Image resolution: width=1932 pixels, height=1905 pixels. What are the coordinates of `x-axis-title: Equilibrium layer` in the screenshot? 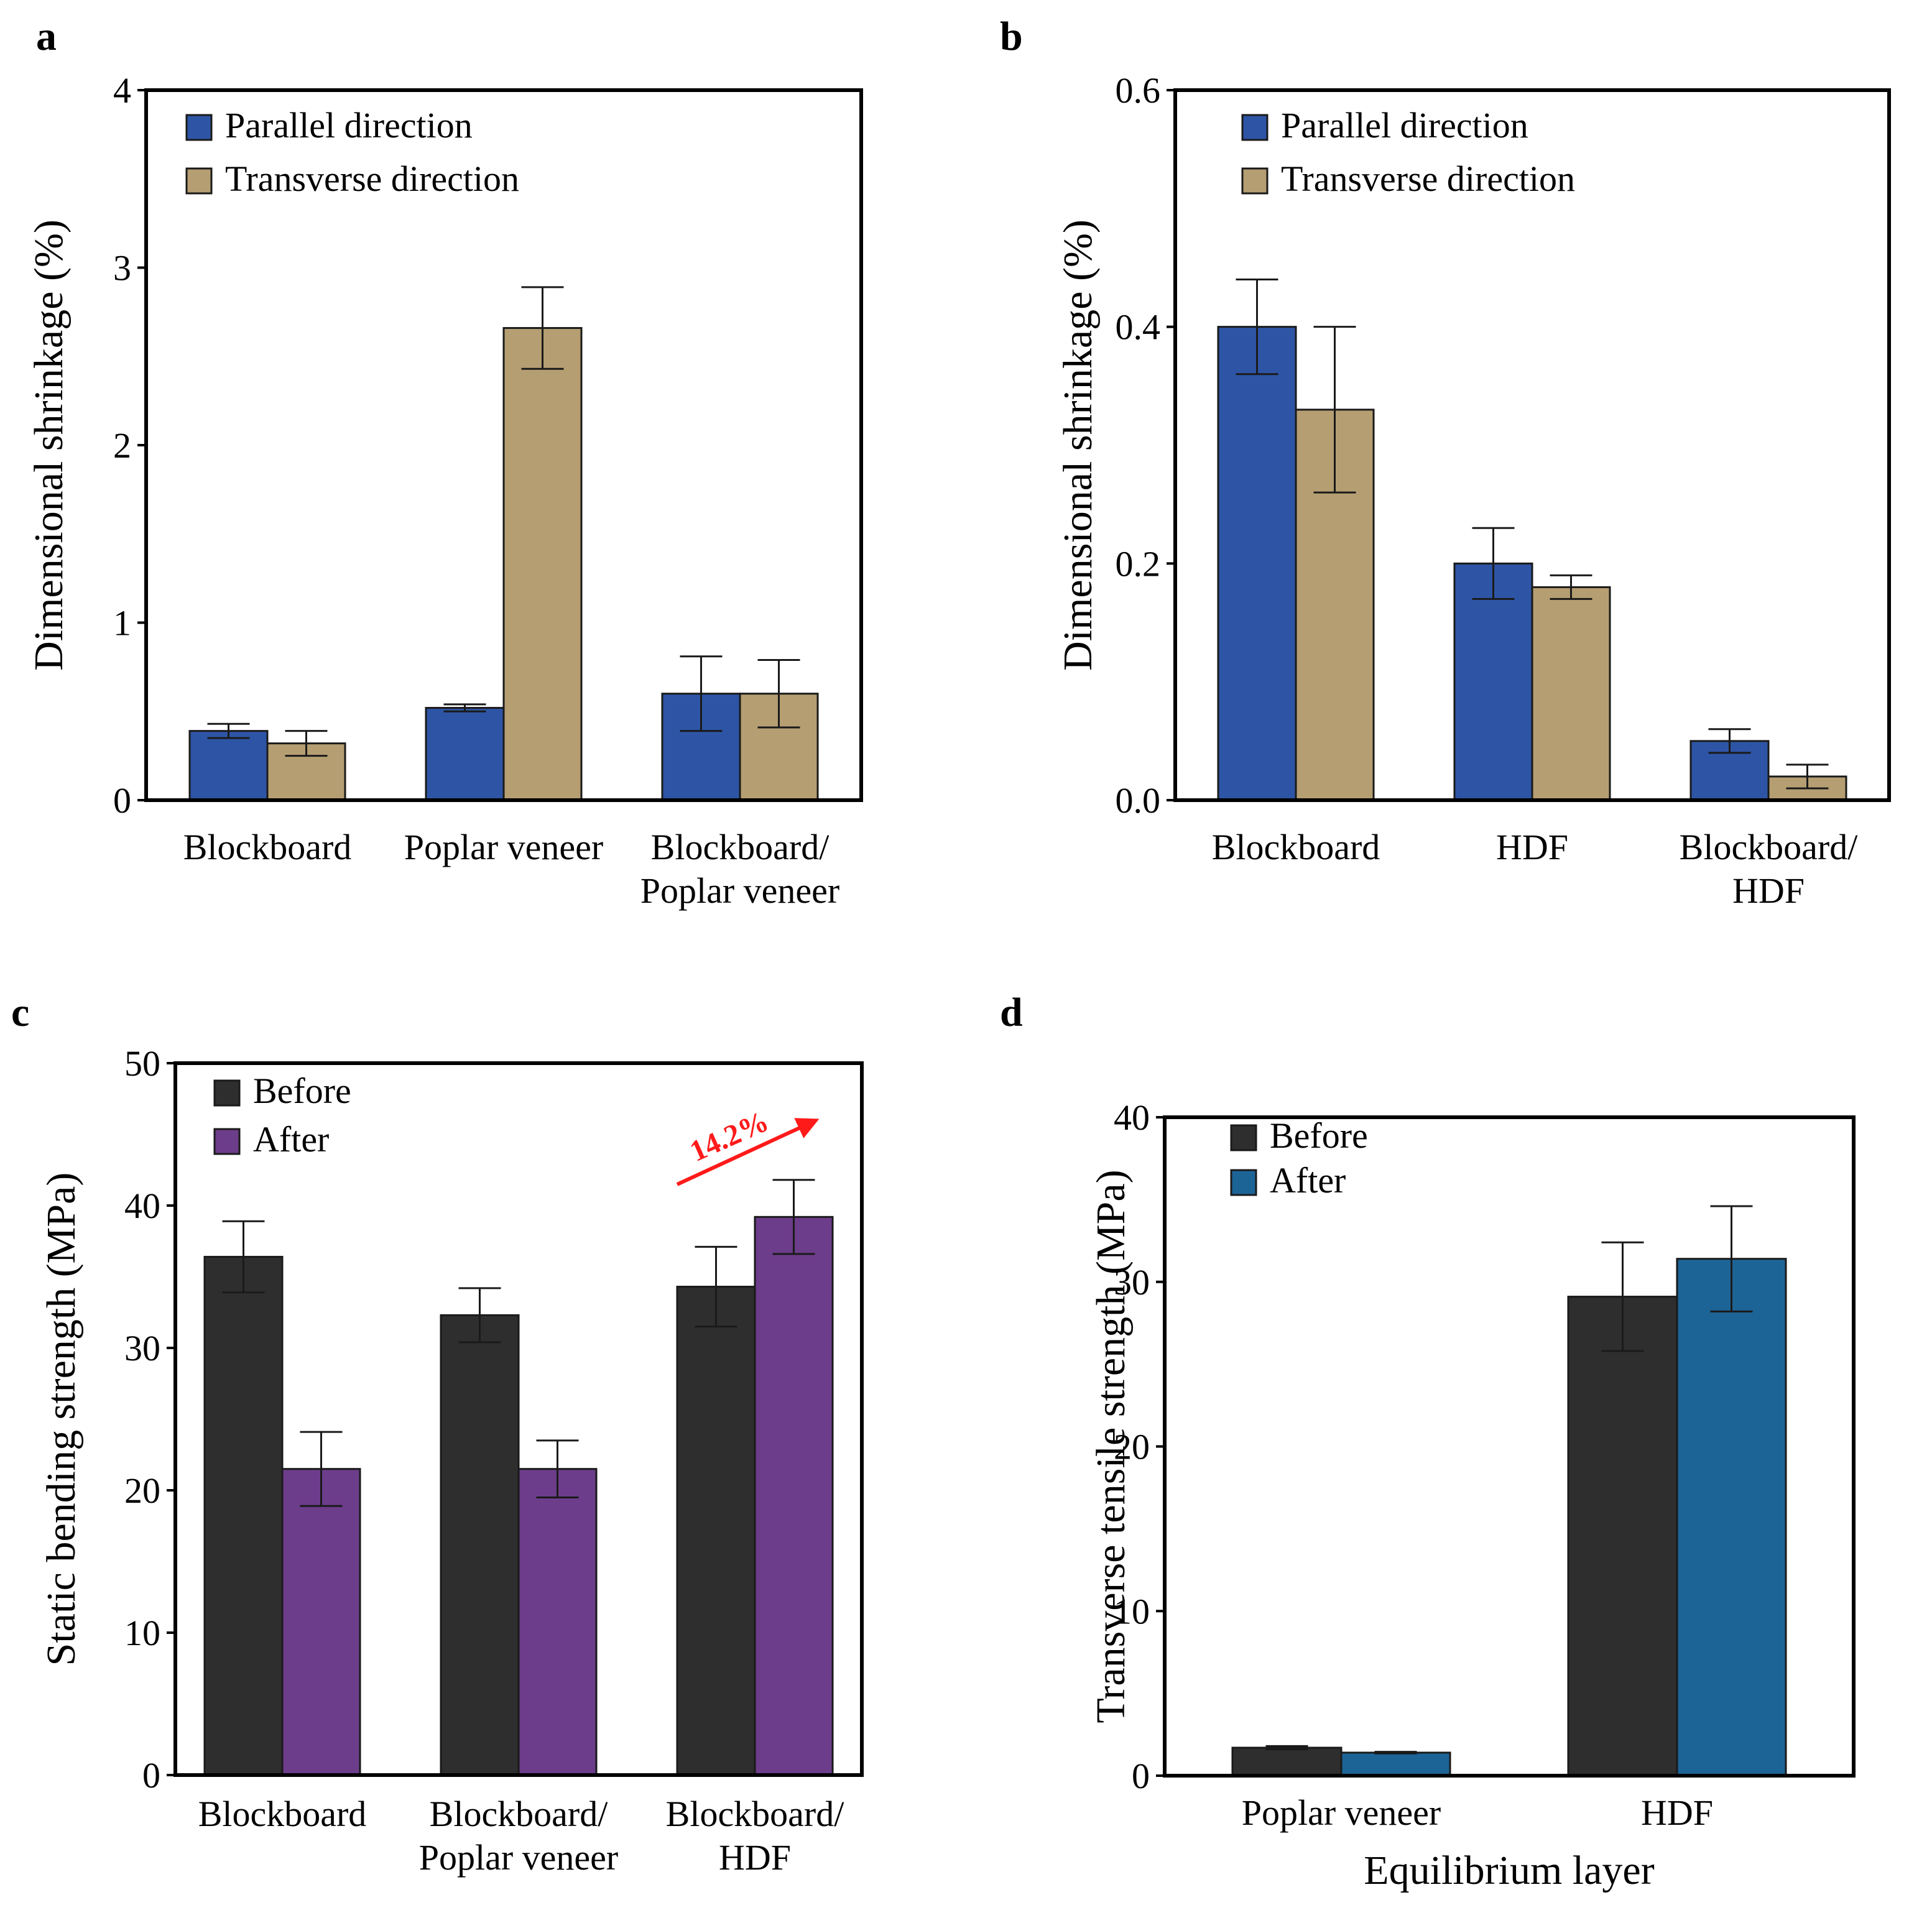 It's located at (1509, 1870).